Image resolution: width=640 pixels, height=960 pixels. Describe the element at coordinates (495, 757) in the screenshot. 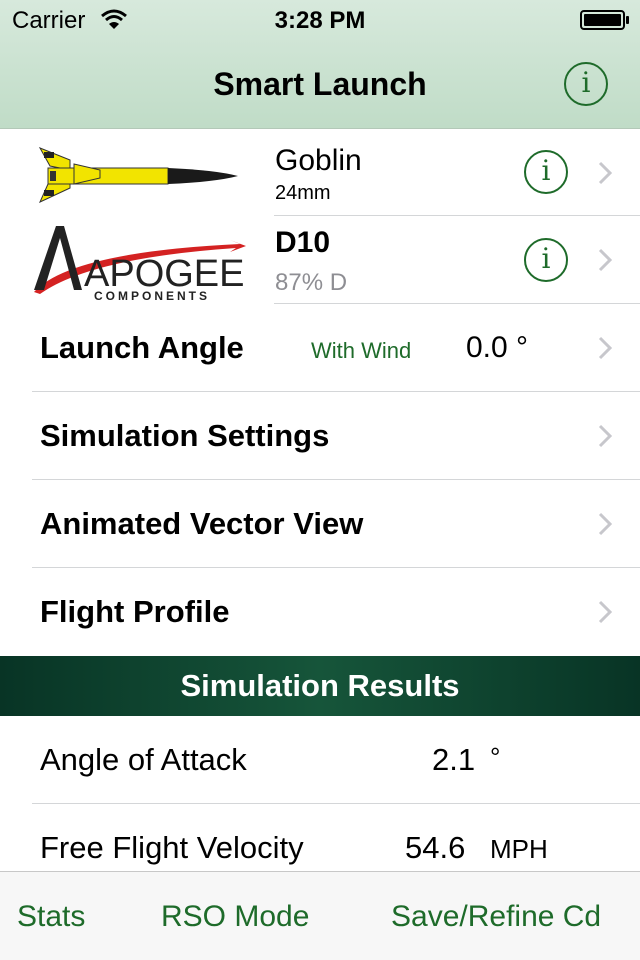

I see `angle-of-attack-unit: °` at that location.